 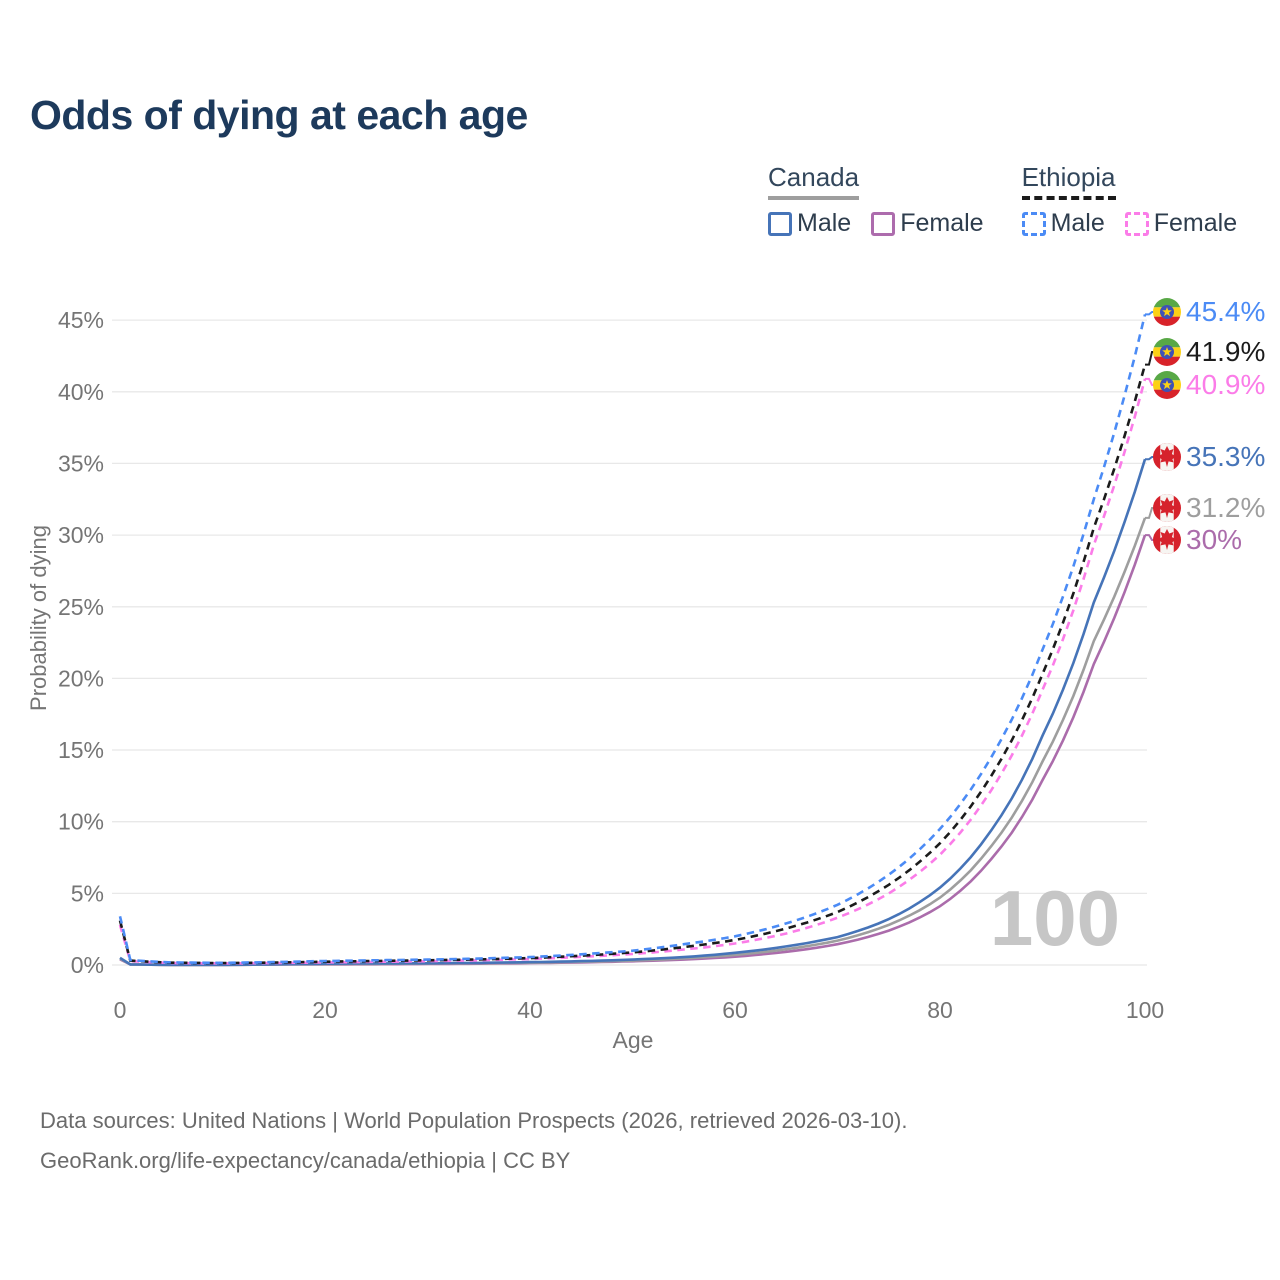 I want to click on end-label-canada-female: 30%, so click(x=1214, y=539).